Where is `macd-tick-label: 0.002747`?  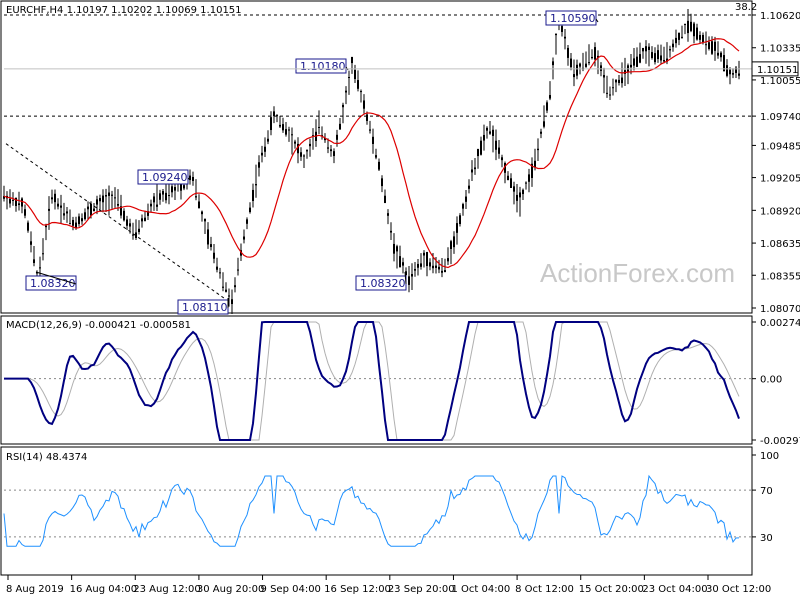 macd-tick-label: 0.002747 is located at coordinates (780, 323).